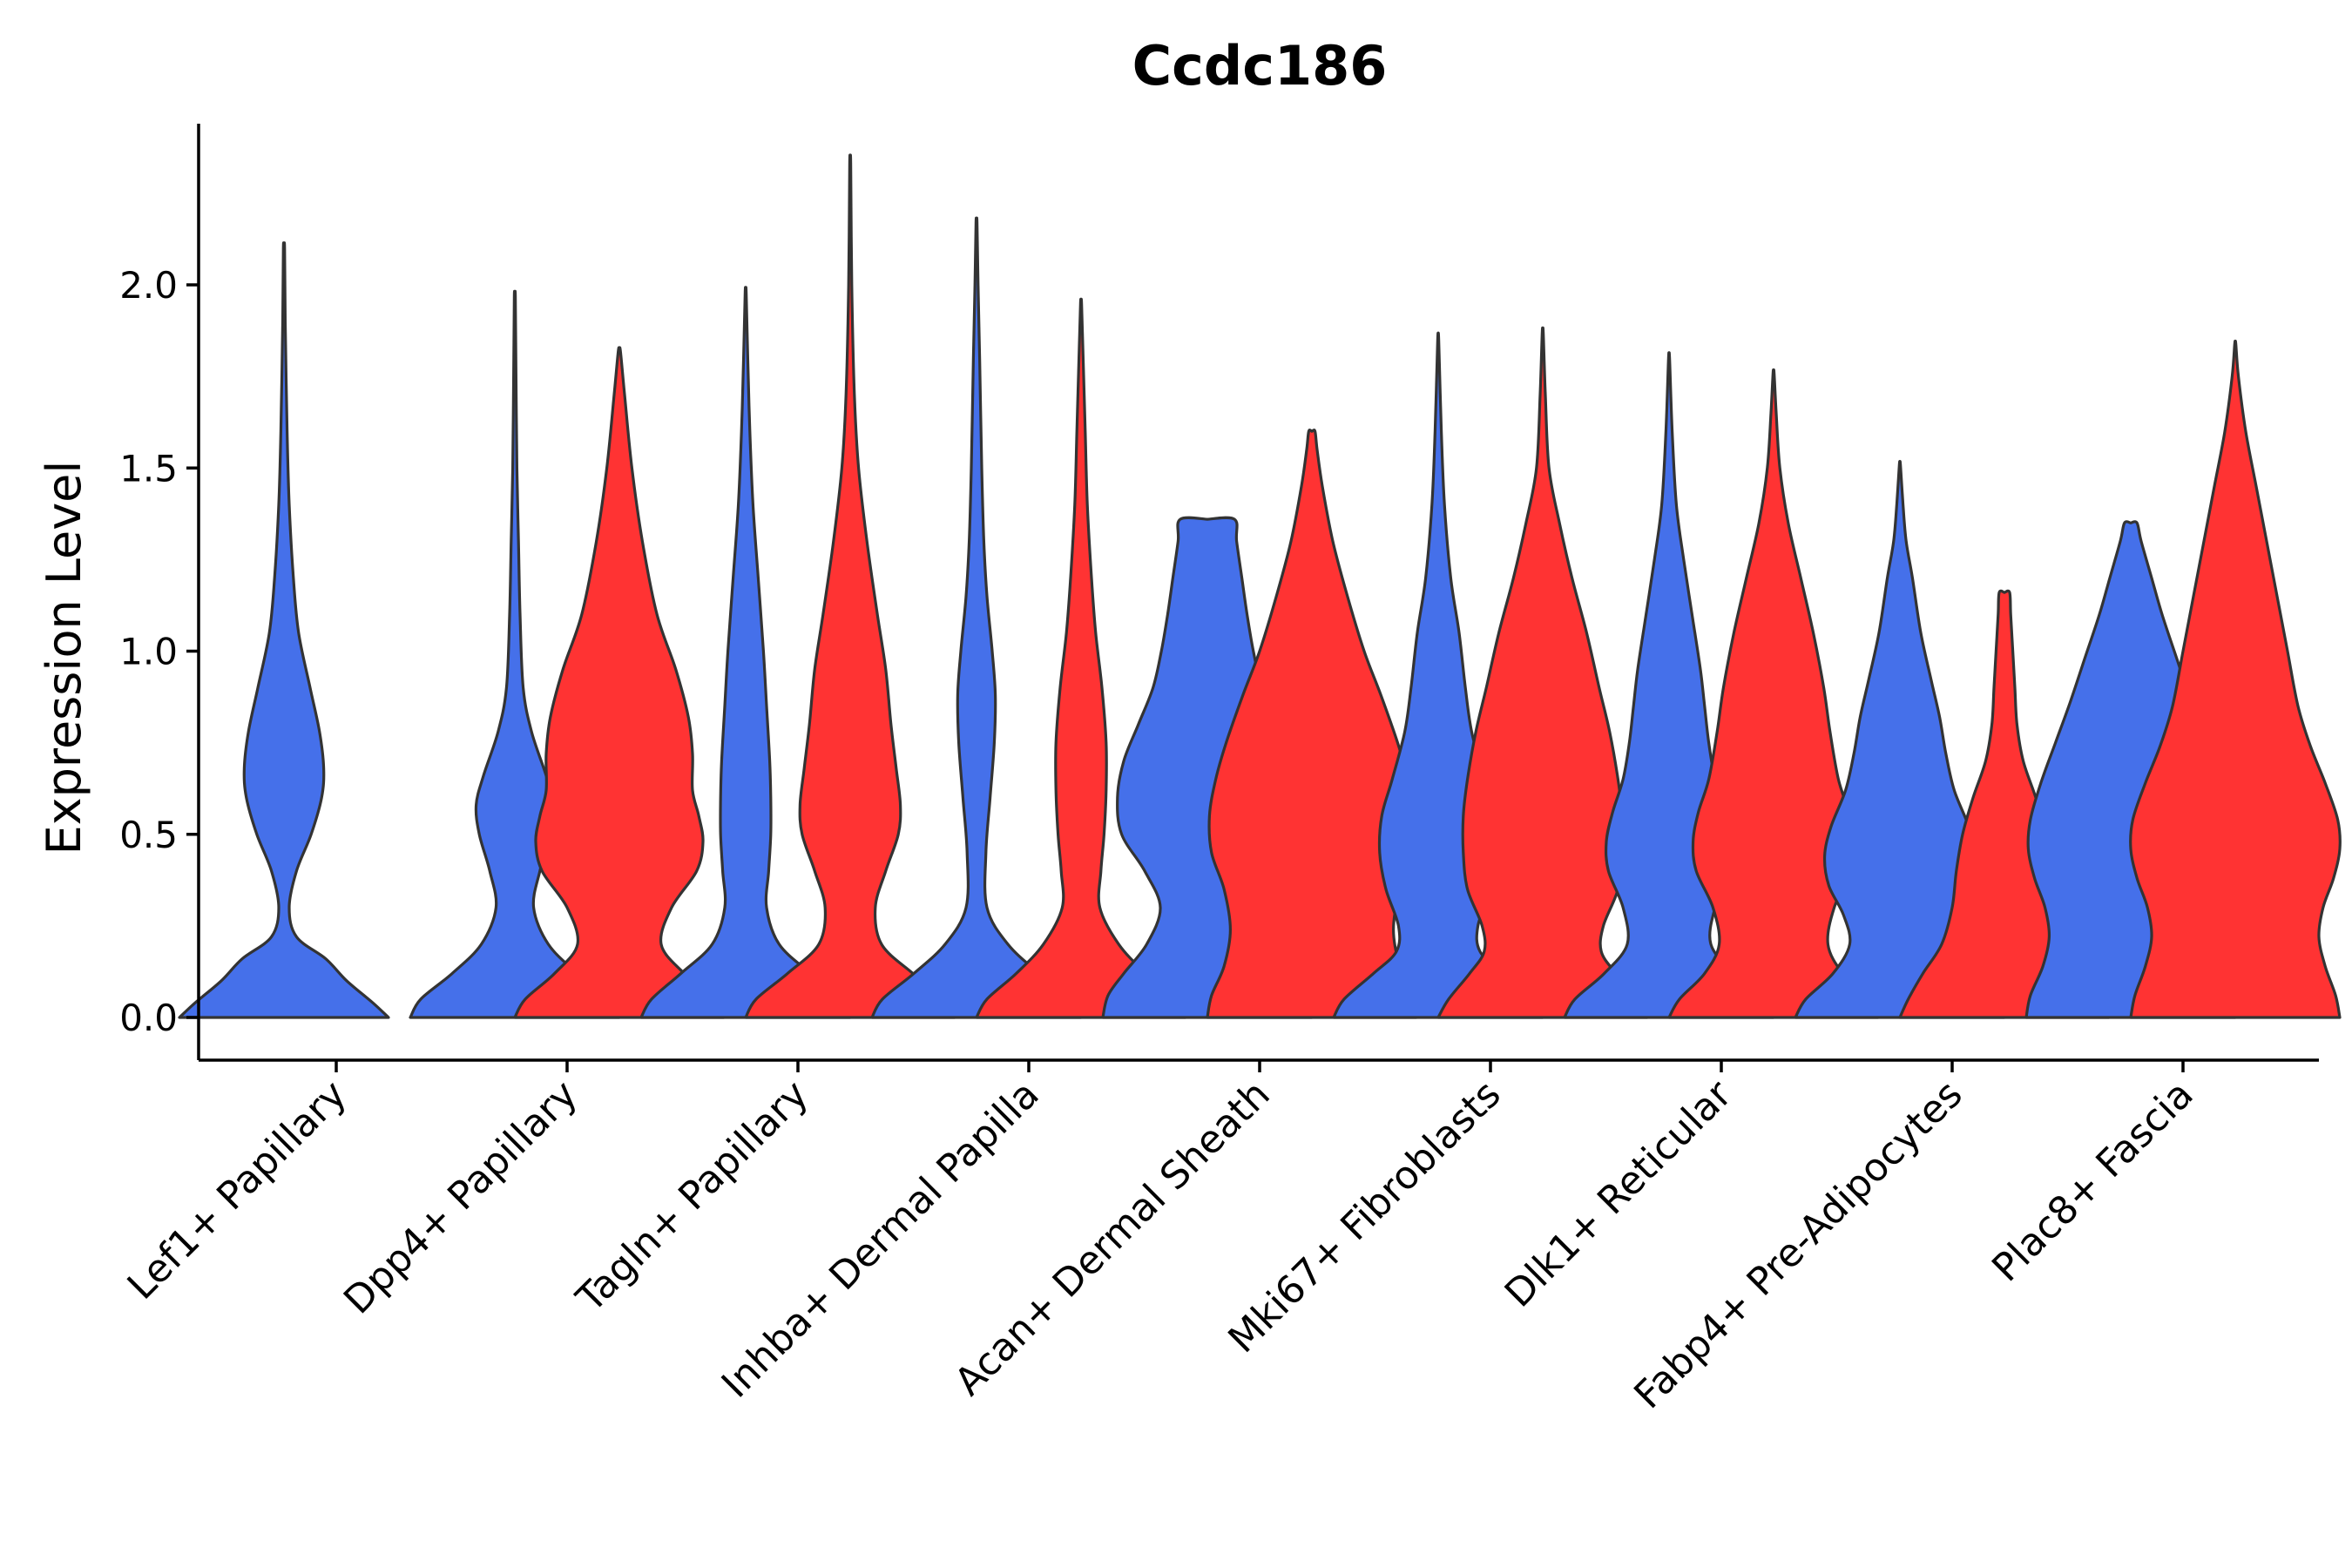 This screenshot has height=1568, width=2352. What do you see at coordinates (148, 469) in the screenshot?
I see `y-tick-label: 1.5` at bounding box center [148, 469].